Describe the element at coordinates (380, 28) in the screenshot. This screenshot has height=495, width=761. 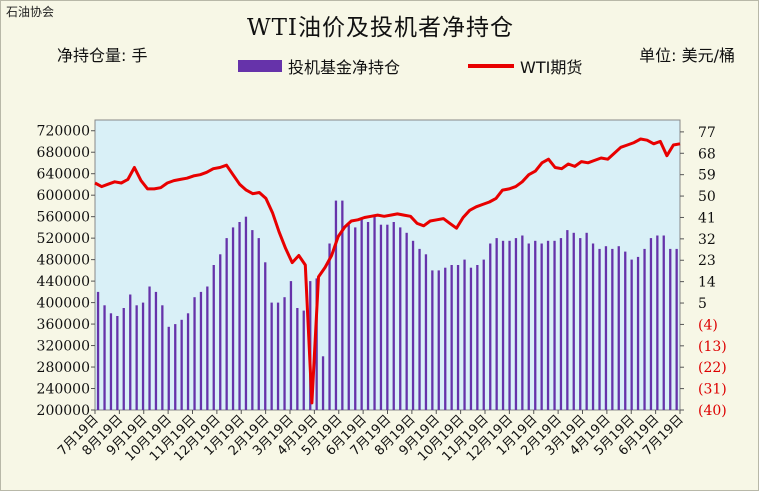
I see `chart-title: WTI油价及投机者净持仓` at that location.